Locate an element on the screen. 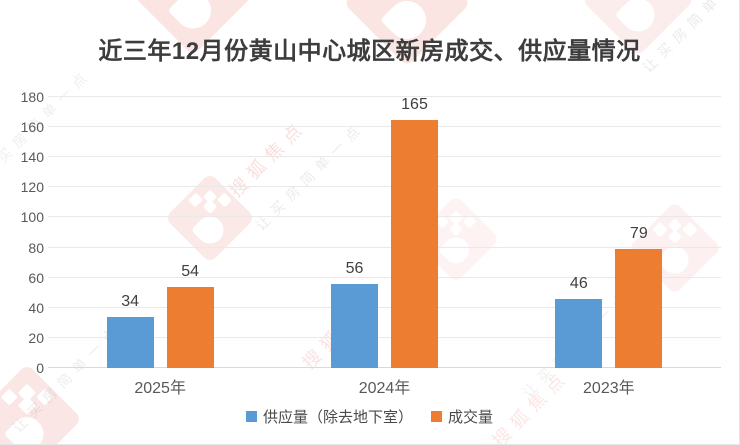  y-axis-tick-label: 0 is located at coordinates (40, 368).